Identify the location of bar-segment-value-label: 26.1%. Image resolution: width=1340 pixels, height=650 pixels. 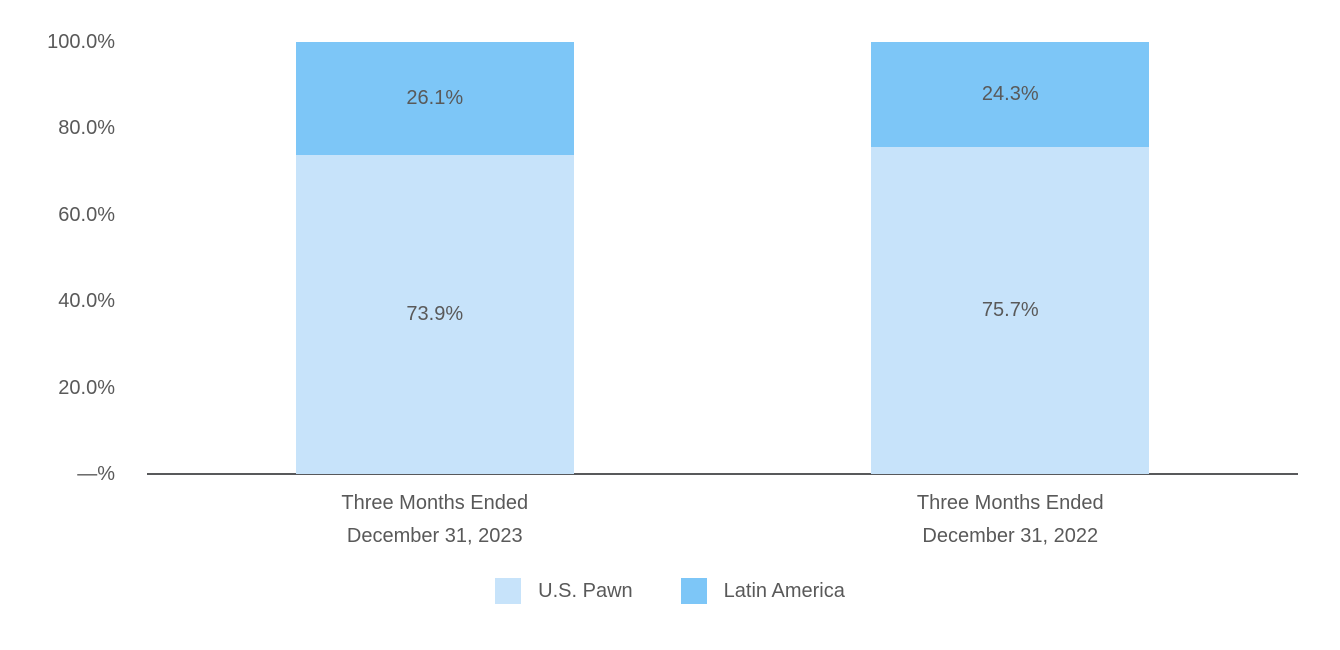
(435, 98).